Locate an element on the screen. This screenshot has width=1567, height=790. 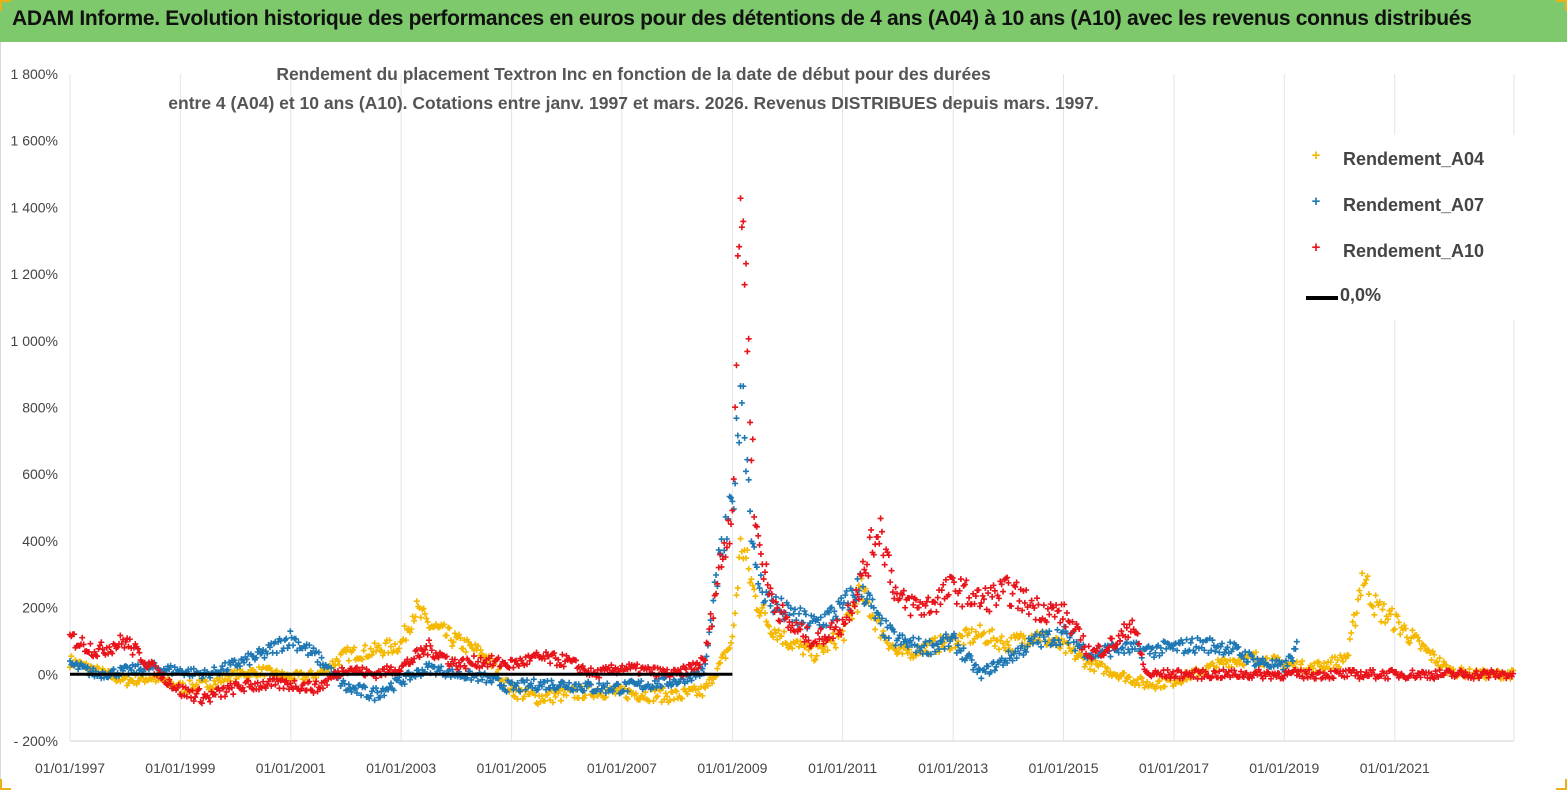
legend-label-a04: Rendement_A04 is located at coordinates (1414, 159).